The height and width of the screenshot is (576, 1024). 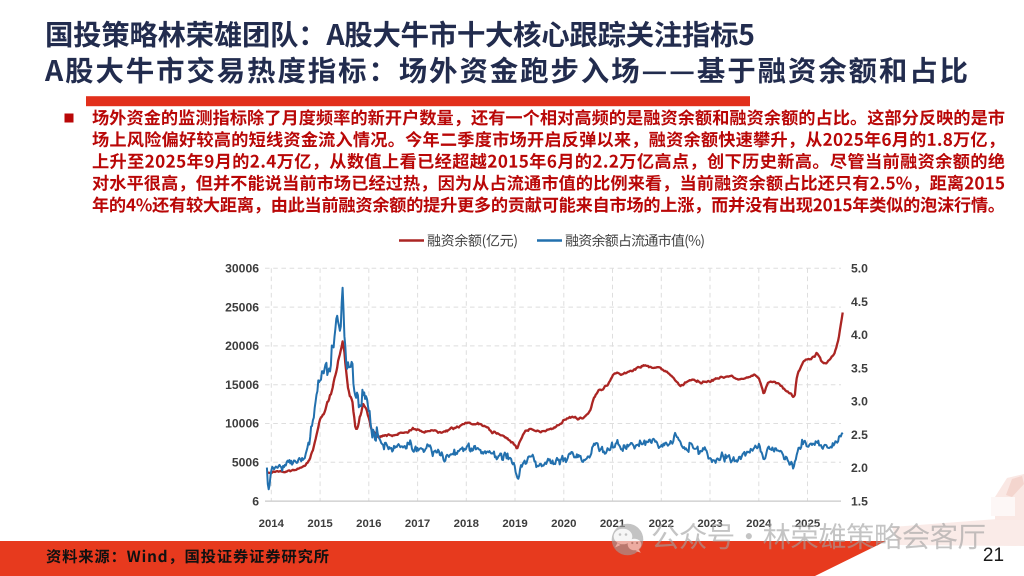 I want to click on svg-text: 2023, so click(x=709, y=524).